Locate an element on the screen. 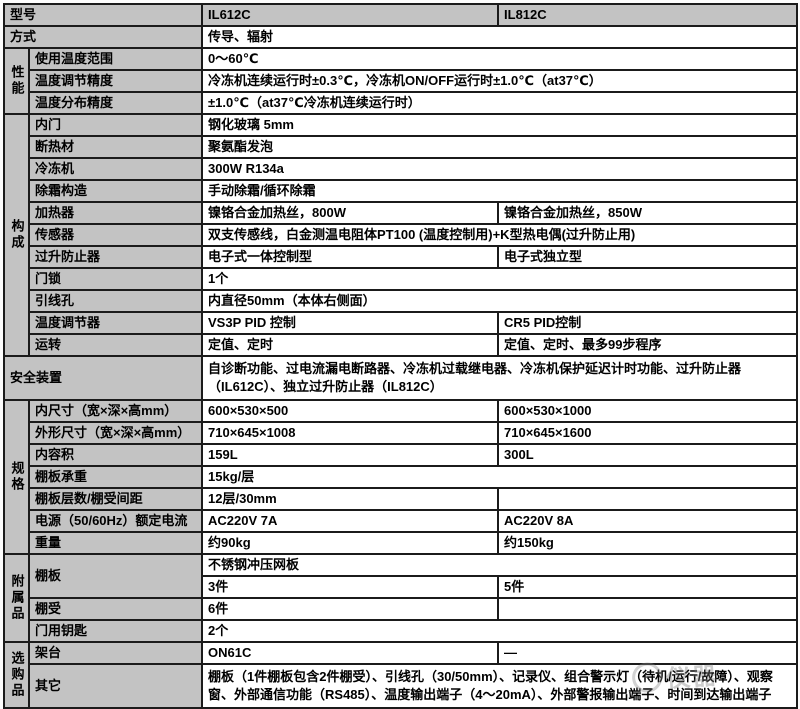 The image size is (800, 709). spec-label: 重量 is located at coordinates (115, 543).